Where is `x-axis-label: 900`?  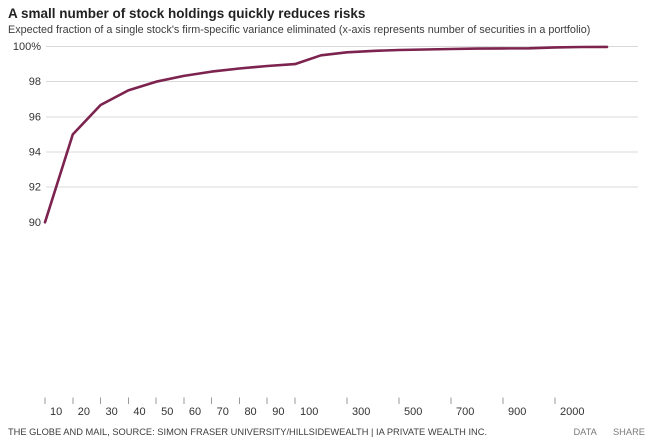 x-axis-label: 900 is located at coordinates (517, 412).